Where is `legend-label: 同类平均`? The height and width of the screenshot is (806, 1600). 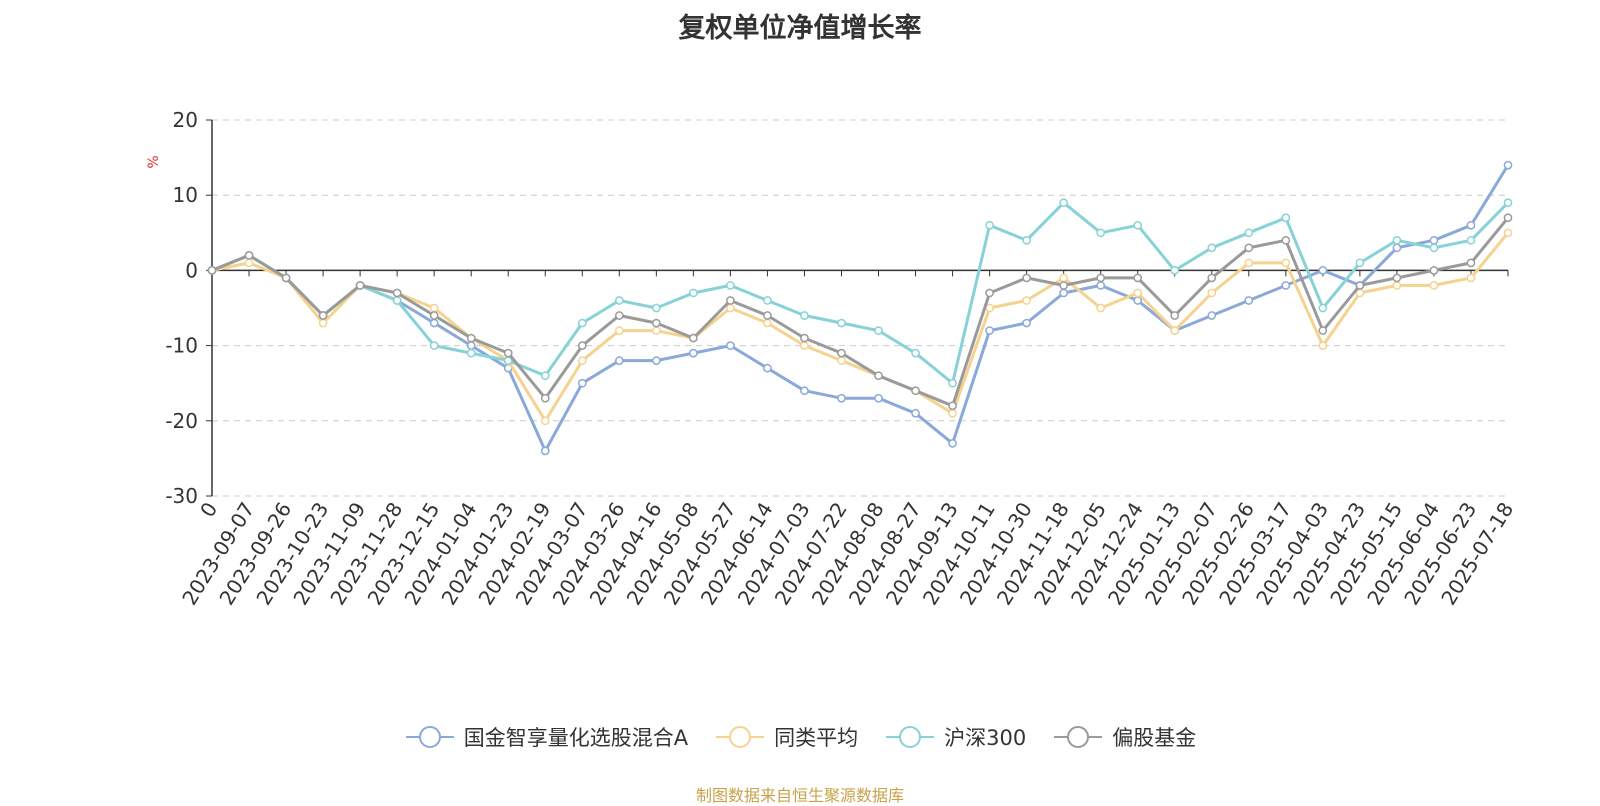 legend-label: 同类平均 is located at coordinates (816, 738).